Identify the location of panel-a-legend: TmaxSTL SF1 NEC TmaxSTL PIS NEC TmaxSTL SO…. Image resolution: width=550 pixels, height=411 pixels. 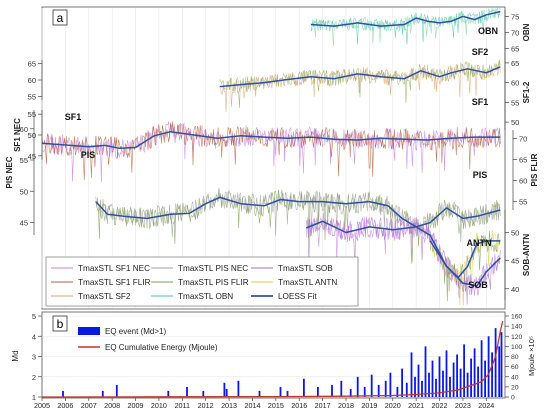
(202, 281).